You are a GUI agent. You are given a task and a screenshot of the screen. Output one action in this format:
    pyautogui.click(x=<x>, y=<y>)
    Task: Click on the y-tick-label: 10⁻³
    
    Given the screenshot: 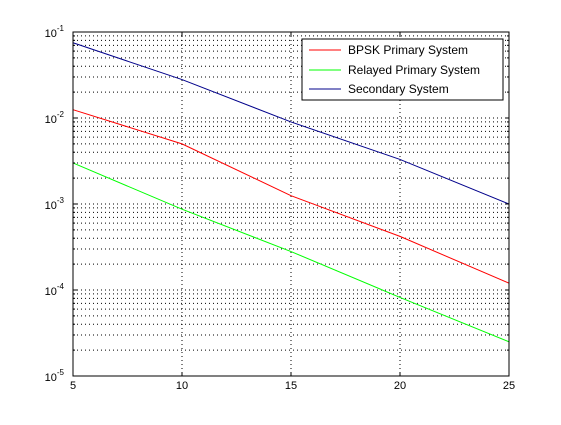 What is the action you would take?
    pyautogui.click(x=55, y=204)
    